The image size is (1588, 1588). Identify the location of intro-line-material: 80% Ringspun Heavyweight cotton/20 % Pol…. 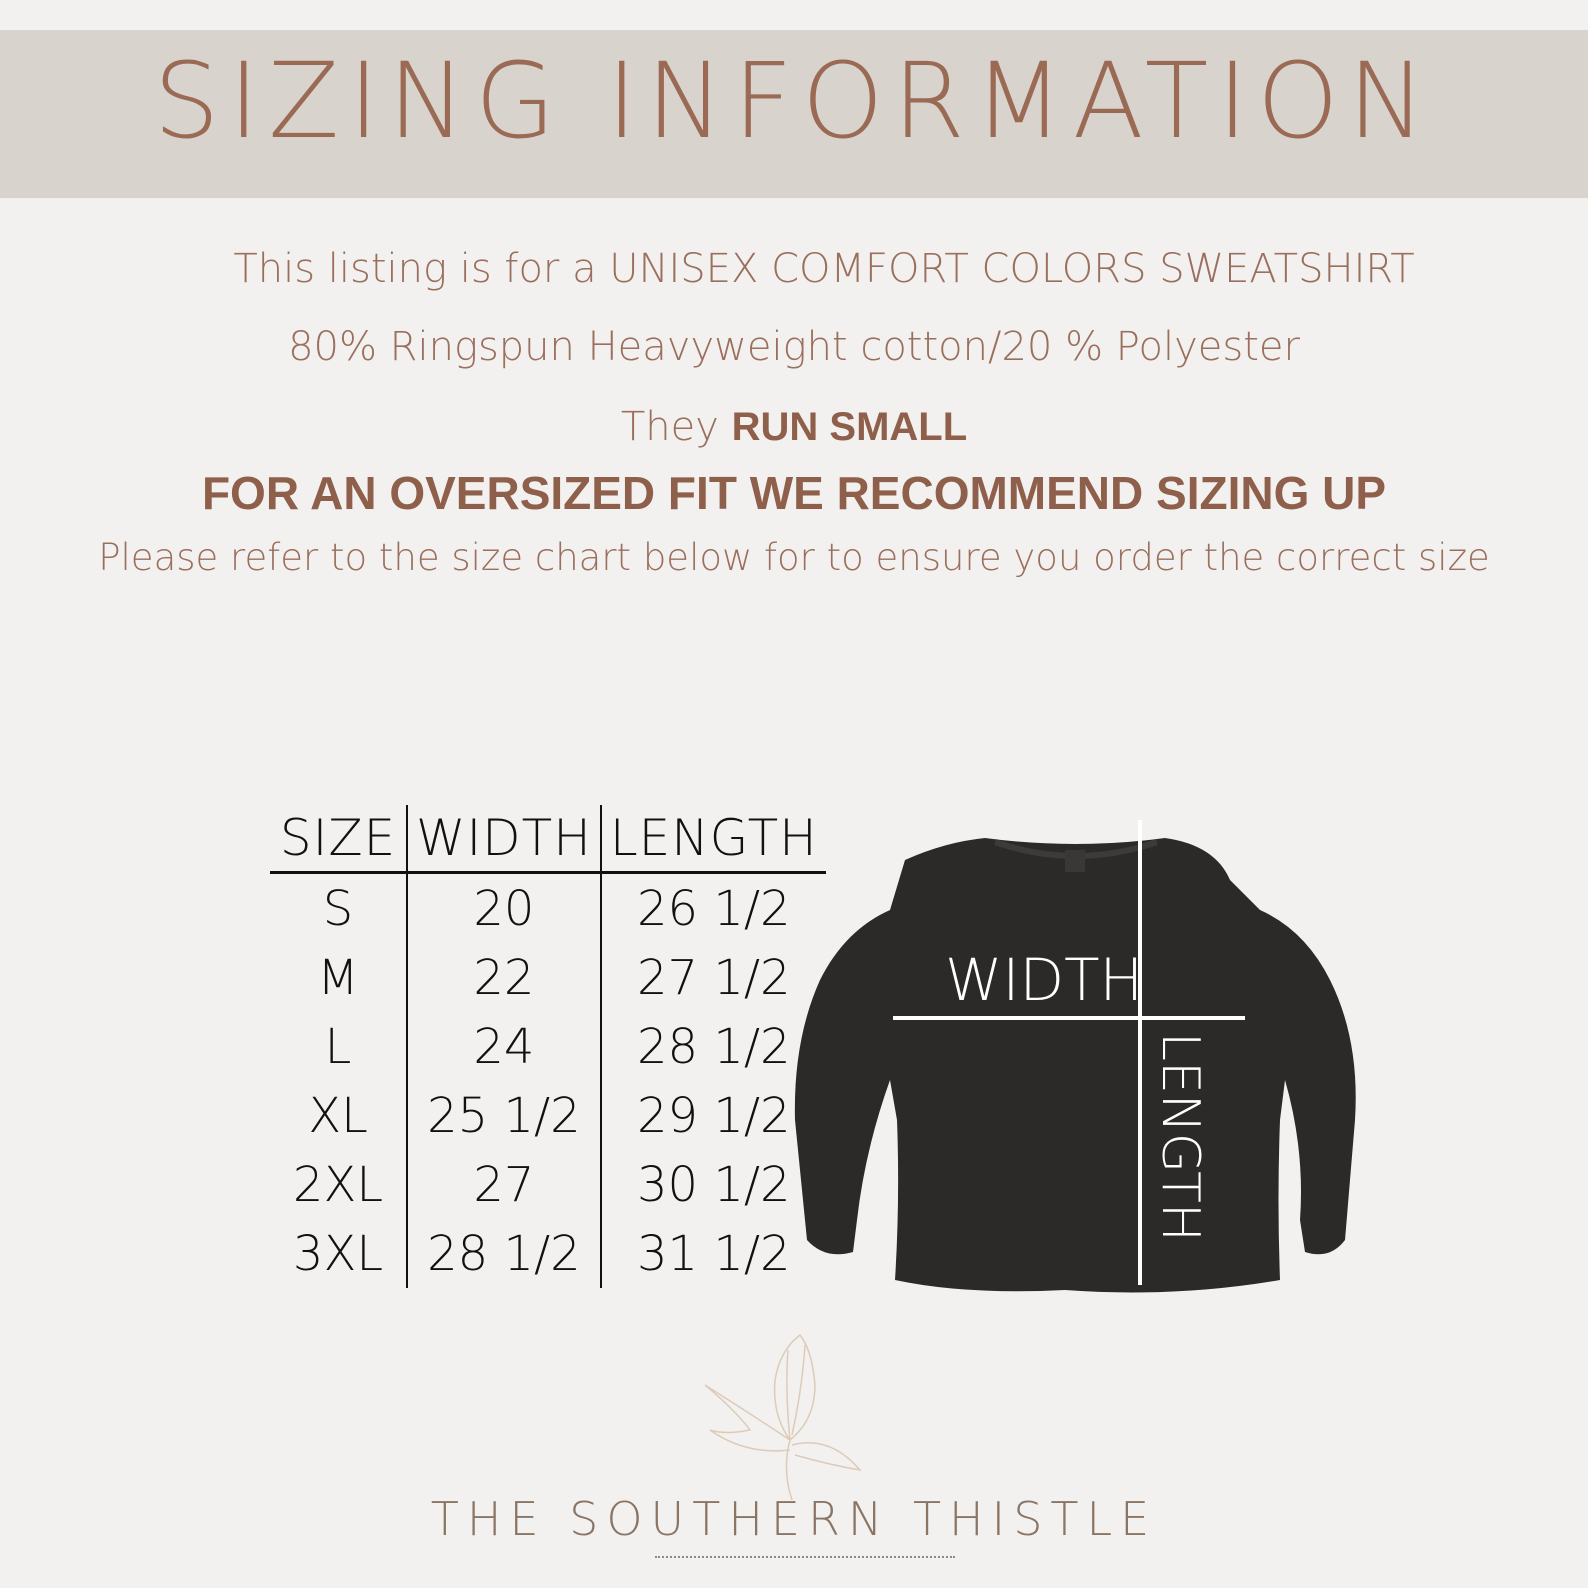
(794, 347).